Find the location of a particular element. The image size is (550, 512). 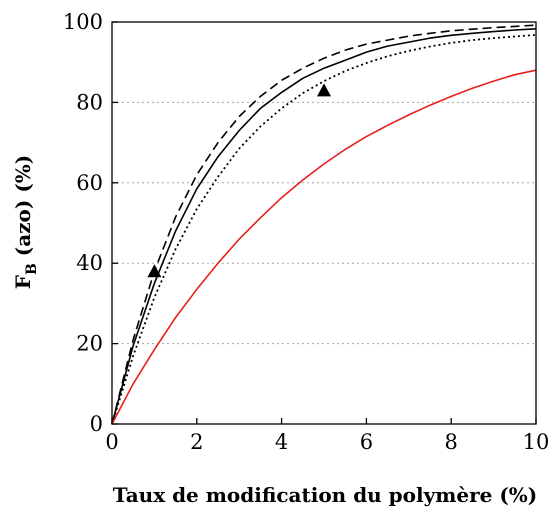

x-tick-label: 8 is located at coordinates (451, 442).